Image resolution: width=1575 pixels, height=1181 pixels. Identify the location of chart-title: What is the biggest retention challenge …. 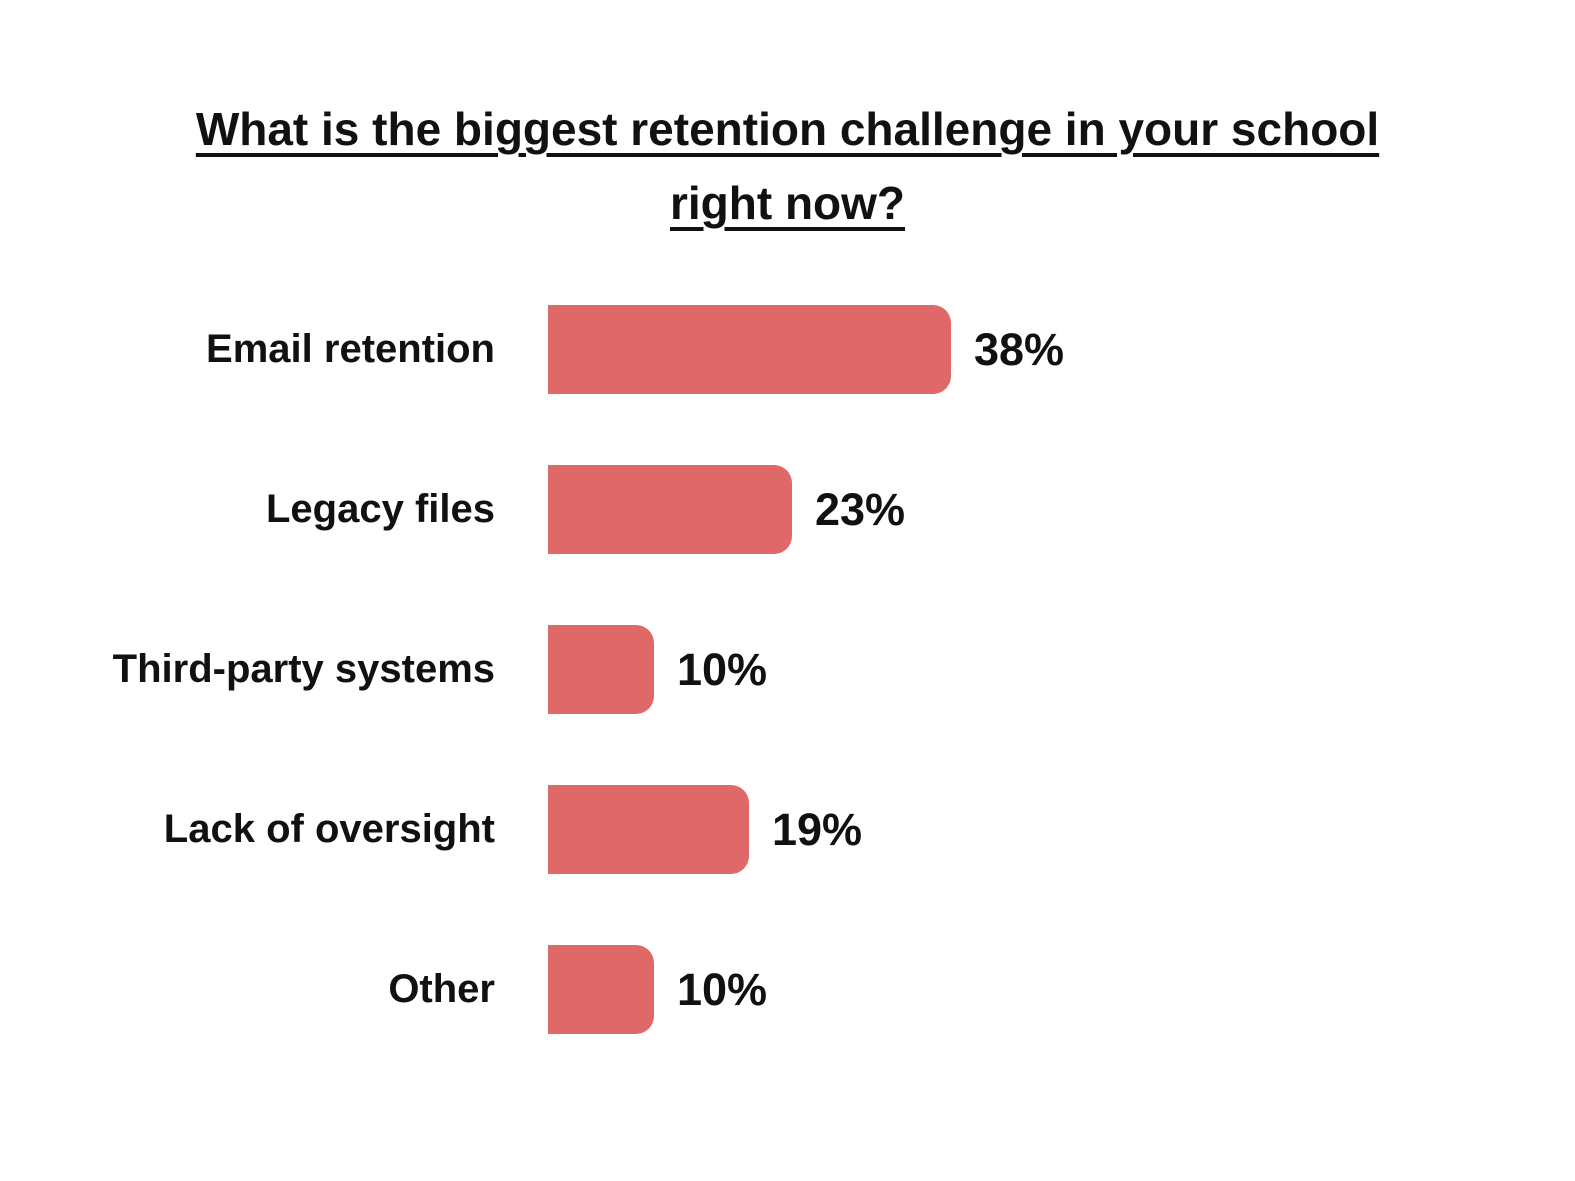
(787, 166).